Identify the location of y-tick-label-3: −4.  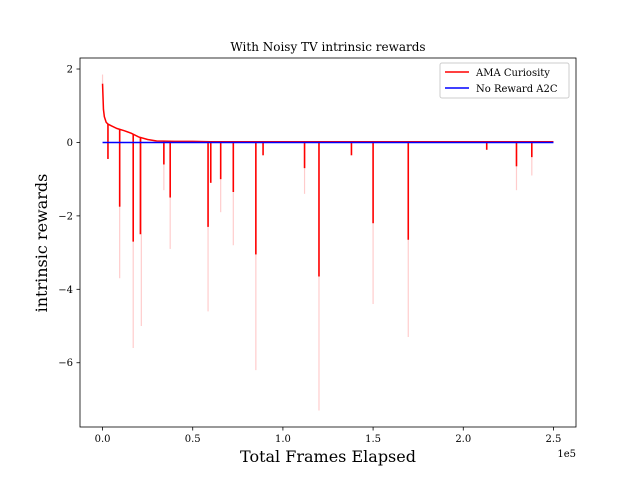
(65, 290).